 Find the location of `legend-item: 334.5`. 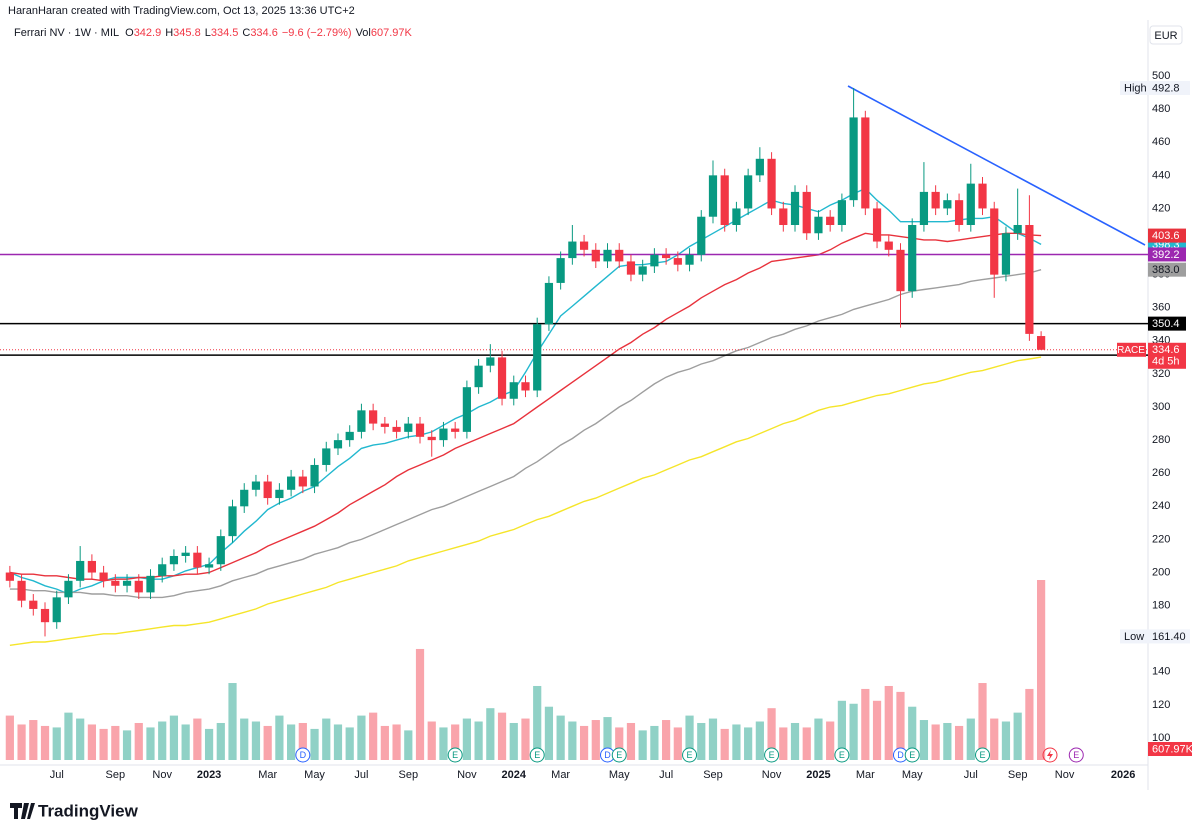

legend-item: 334.5 is located at coordinates (225, 33).